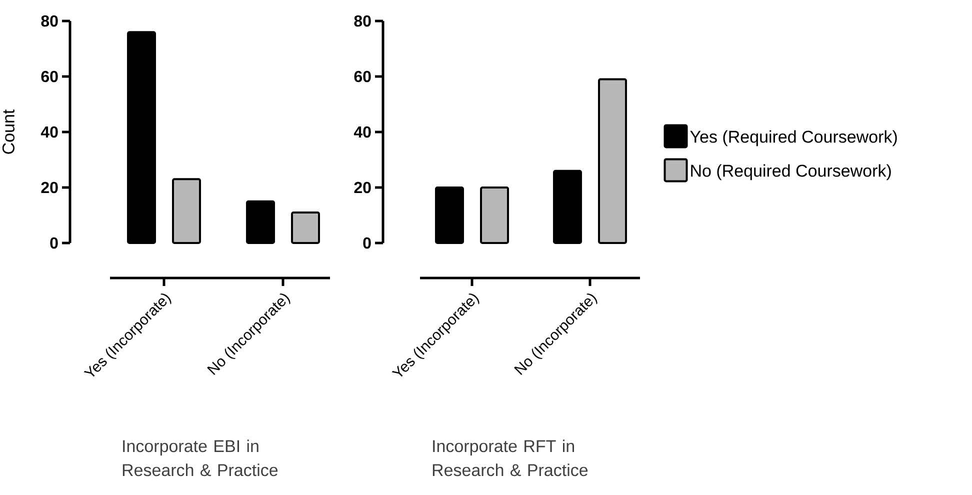 This screenshot has height=495, width=972. Describe the element at coordinates (793, 138) in the screenshot. I see `legend-label: Yes (Required Coursework)` at that location.